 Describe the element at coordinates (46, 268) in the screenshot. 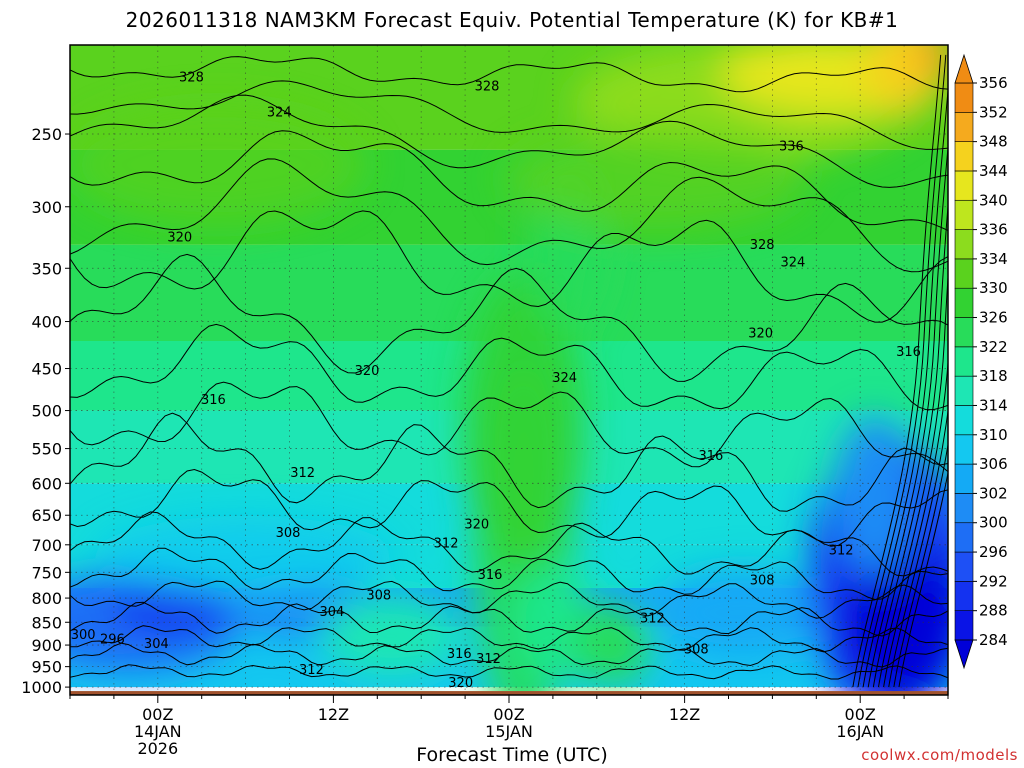

I see `y-tick-label: 350` at that location.